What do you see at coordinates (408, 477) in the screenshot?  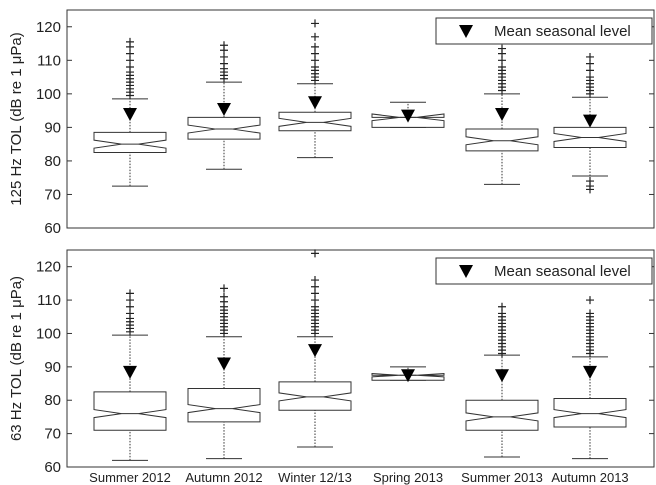 I see `x-category-label: Spring 2013` at bounding box center [408, 477].